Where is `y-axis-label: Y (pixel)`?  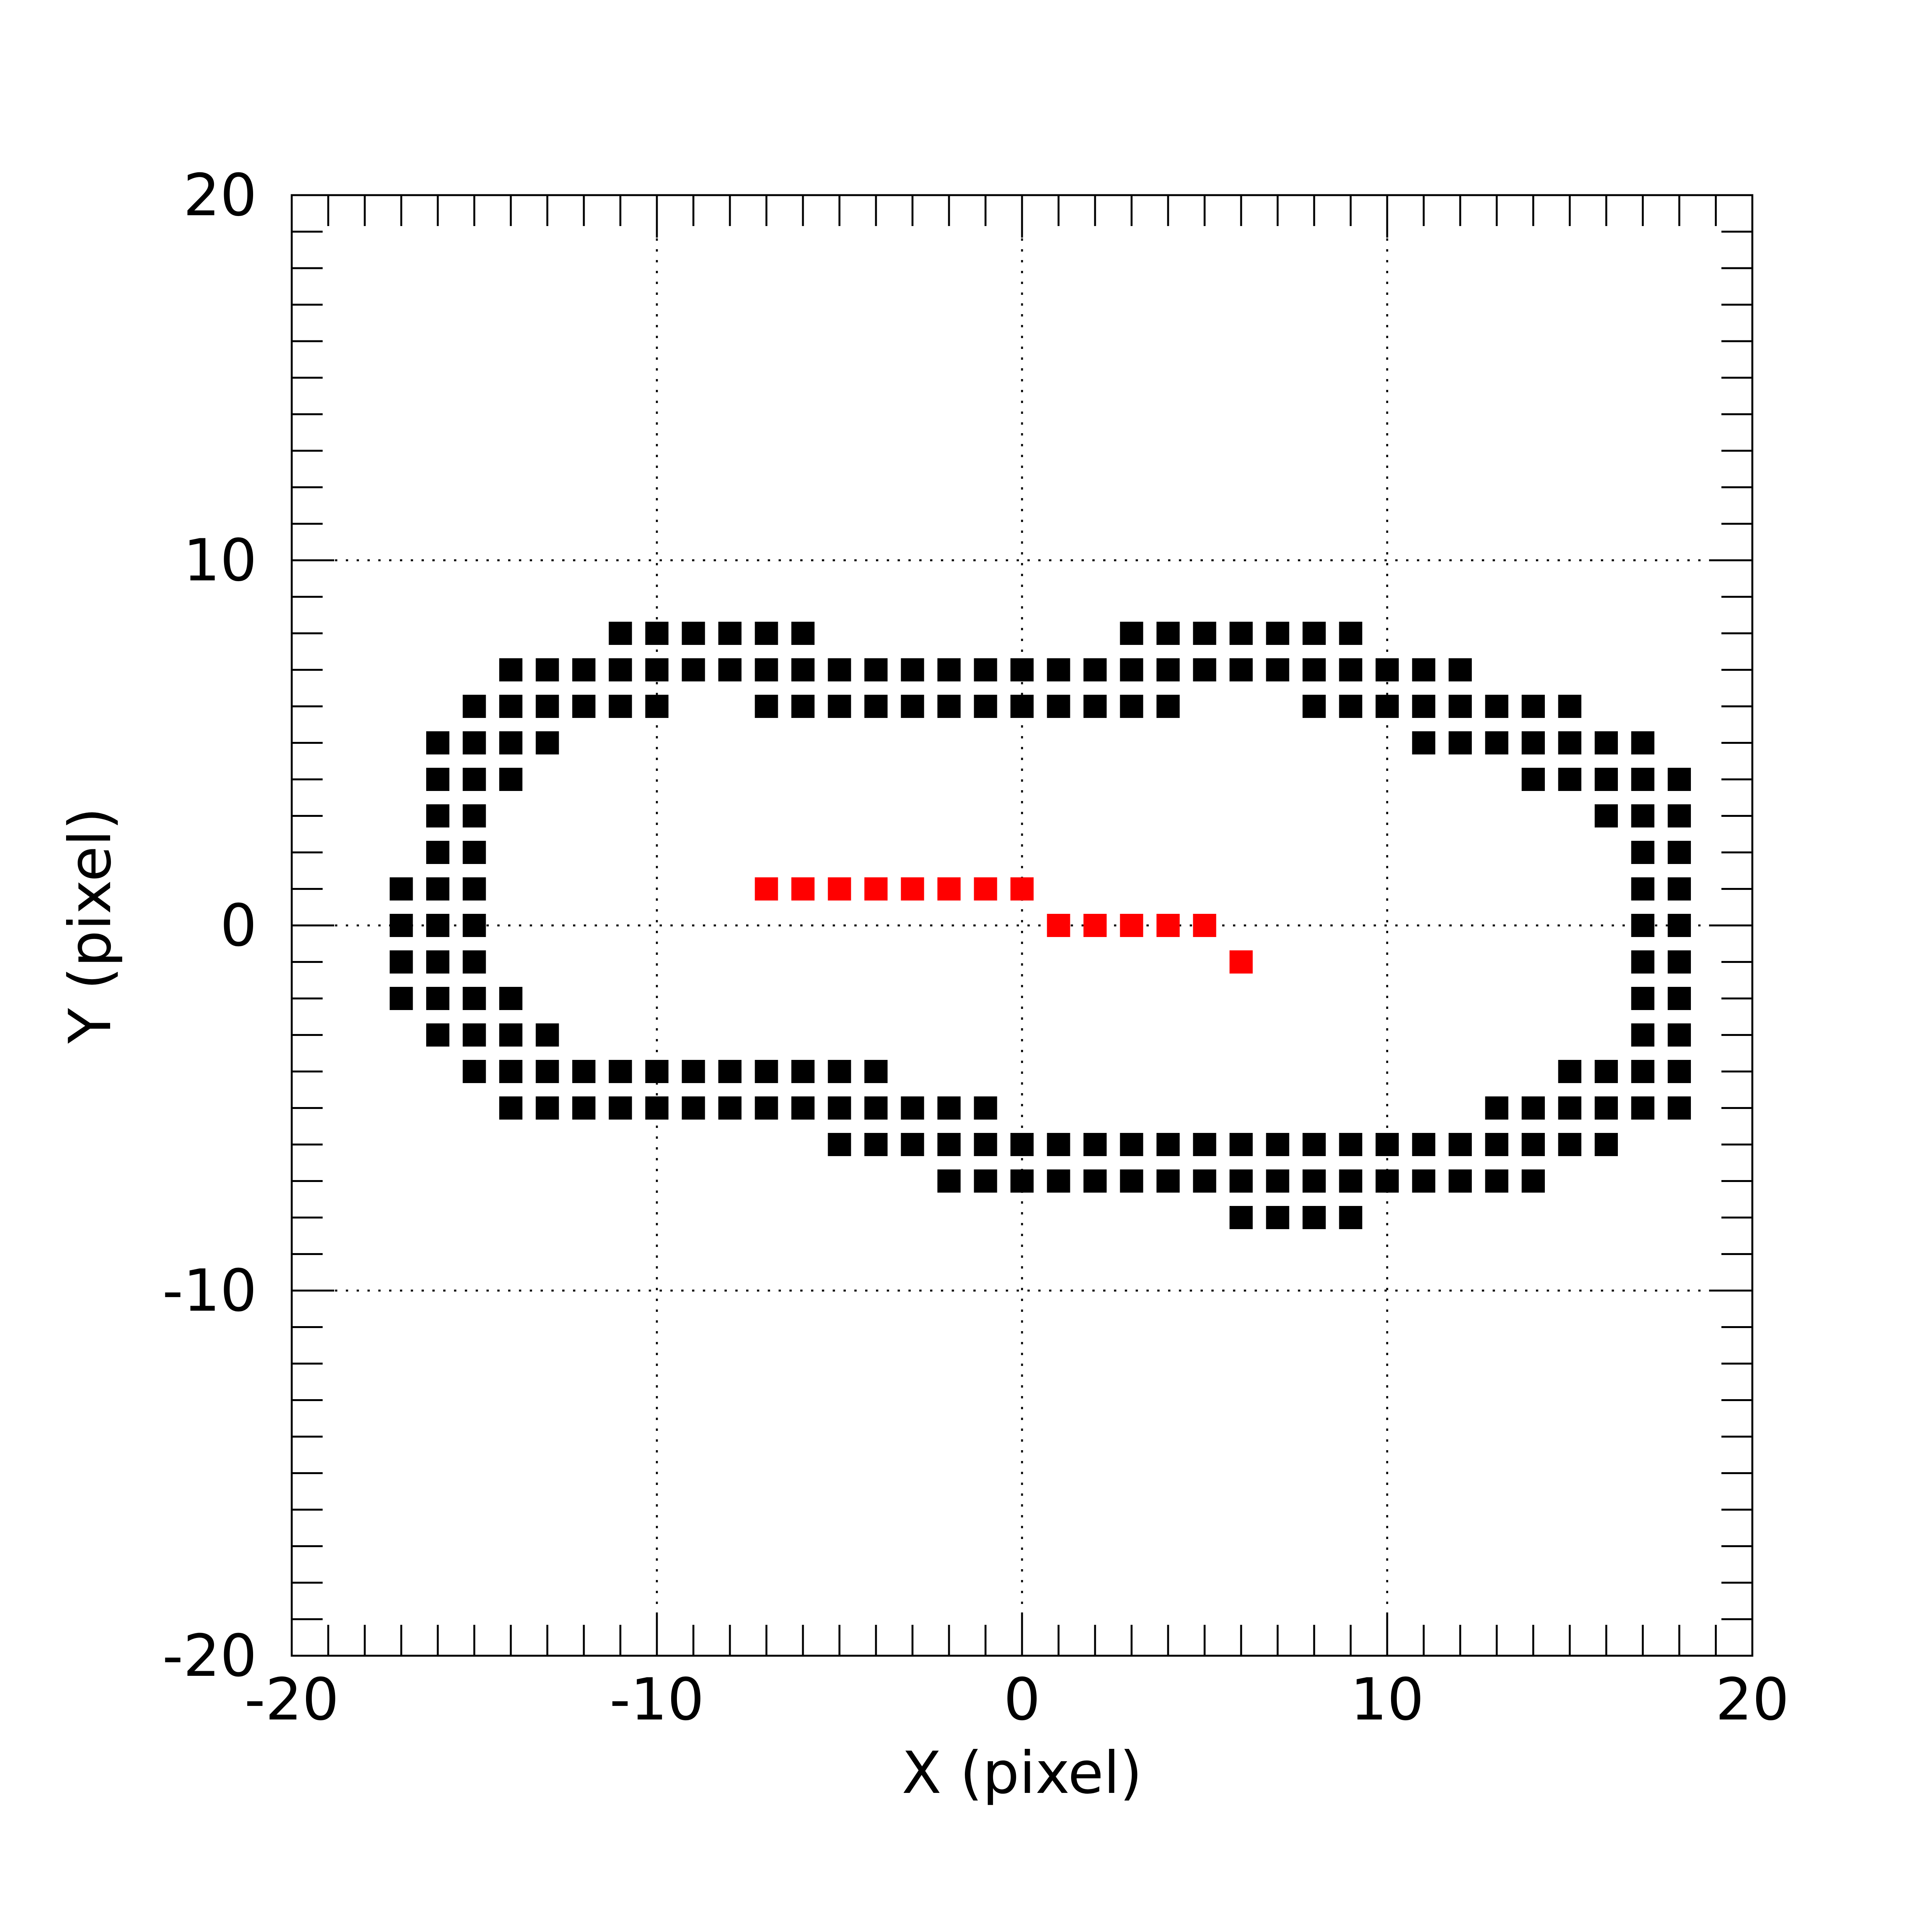
y-axis-label: Y (pixel) is located at coordinates (90, 926).